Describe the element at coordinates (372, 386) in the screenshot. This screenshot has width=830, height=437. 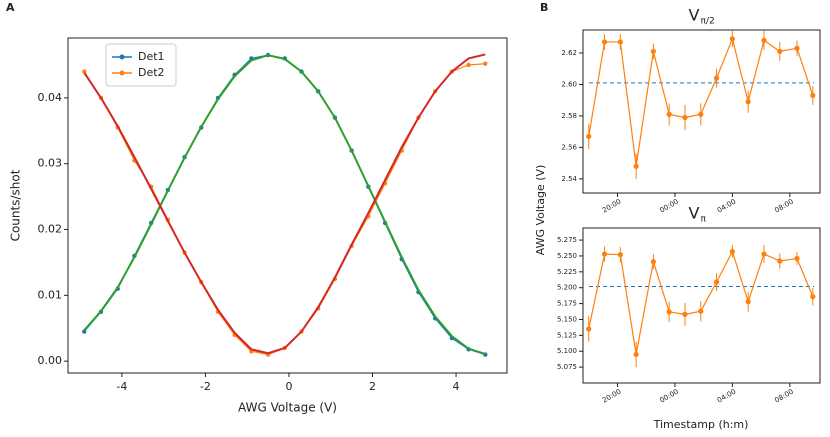
I see `x-tick-label: 2` at that location.